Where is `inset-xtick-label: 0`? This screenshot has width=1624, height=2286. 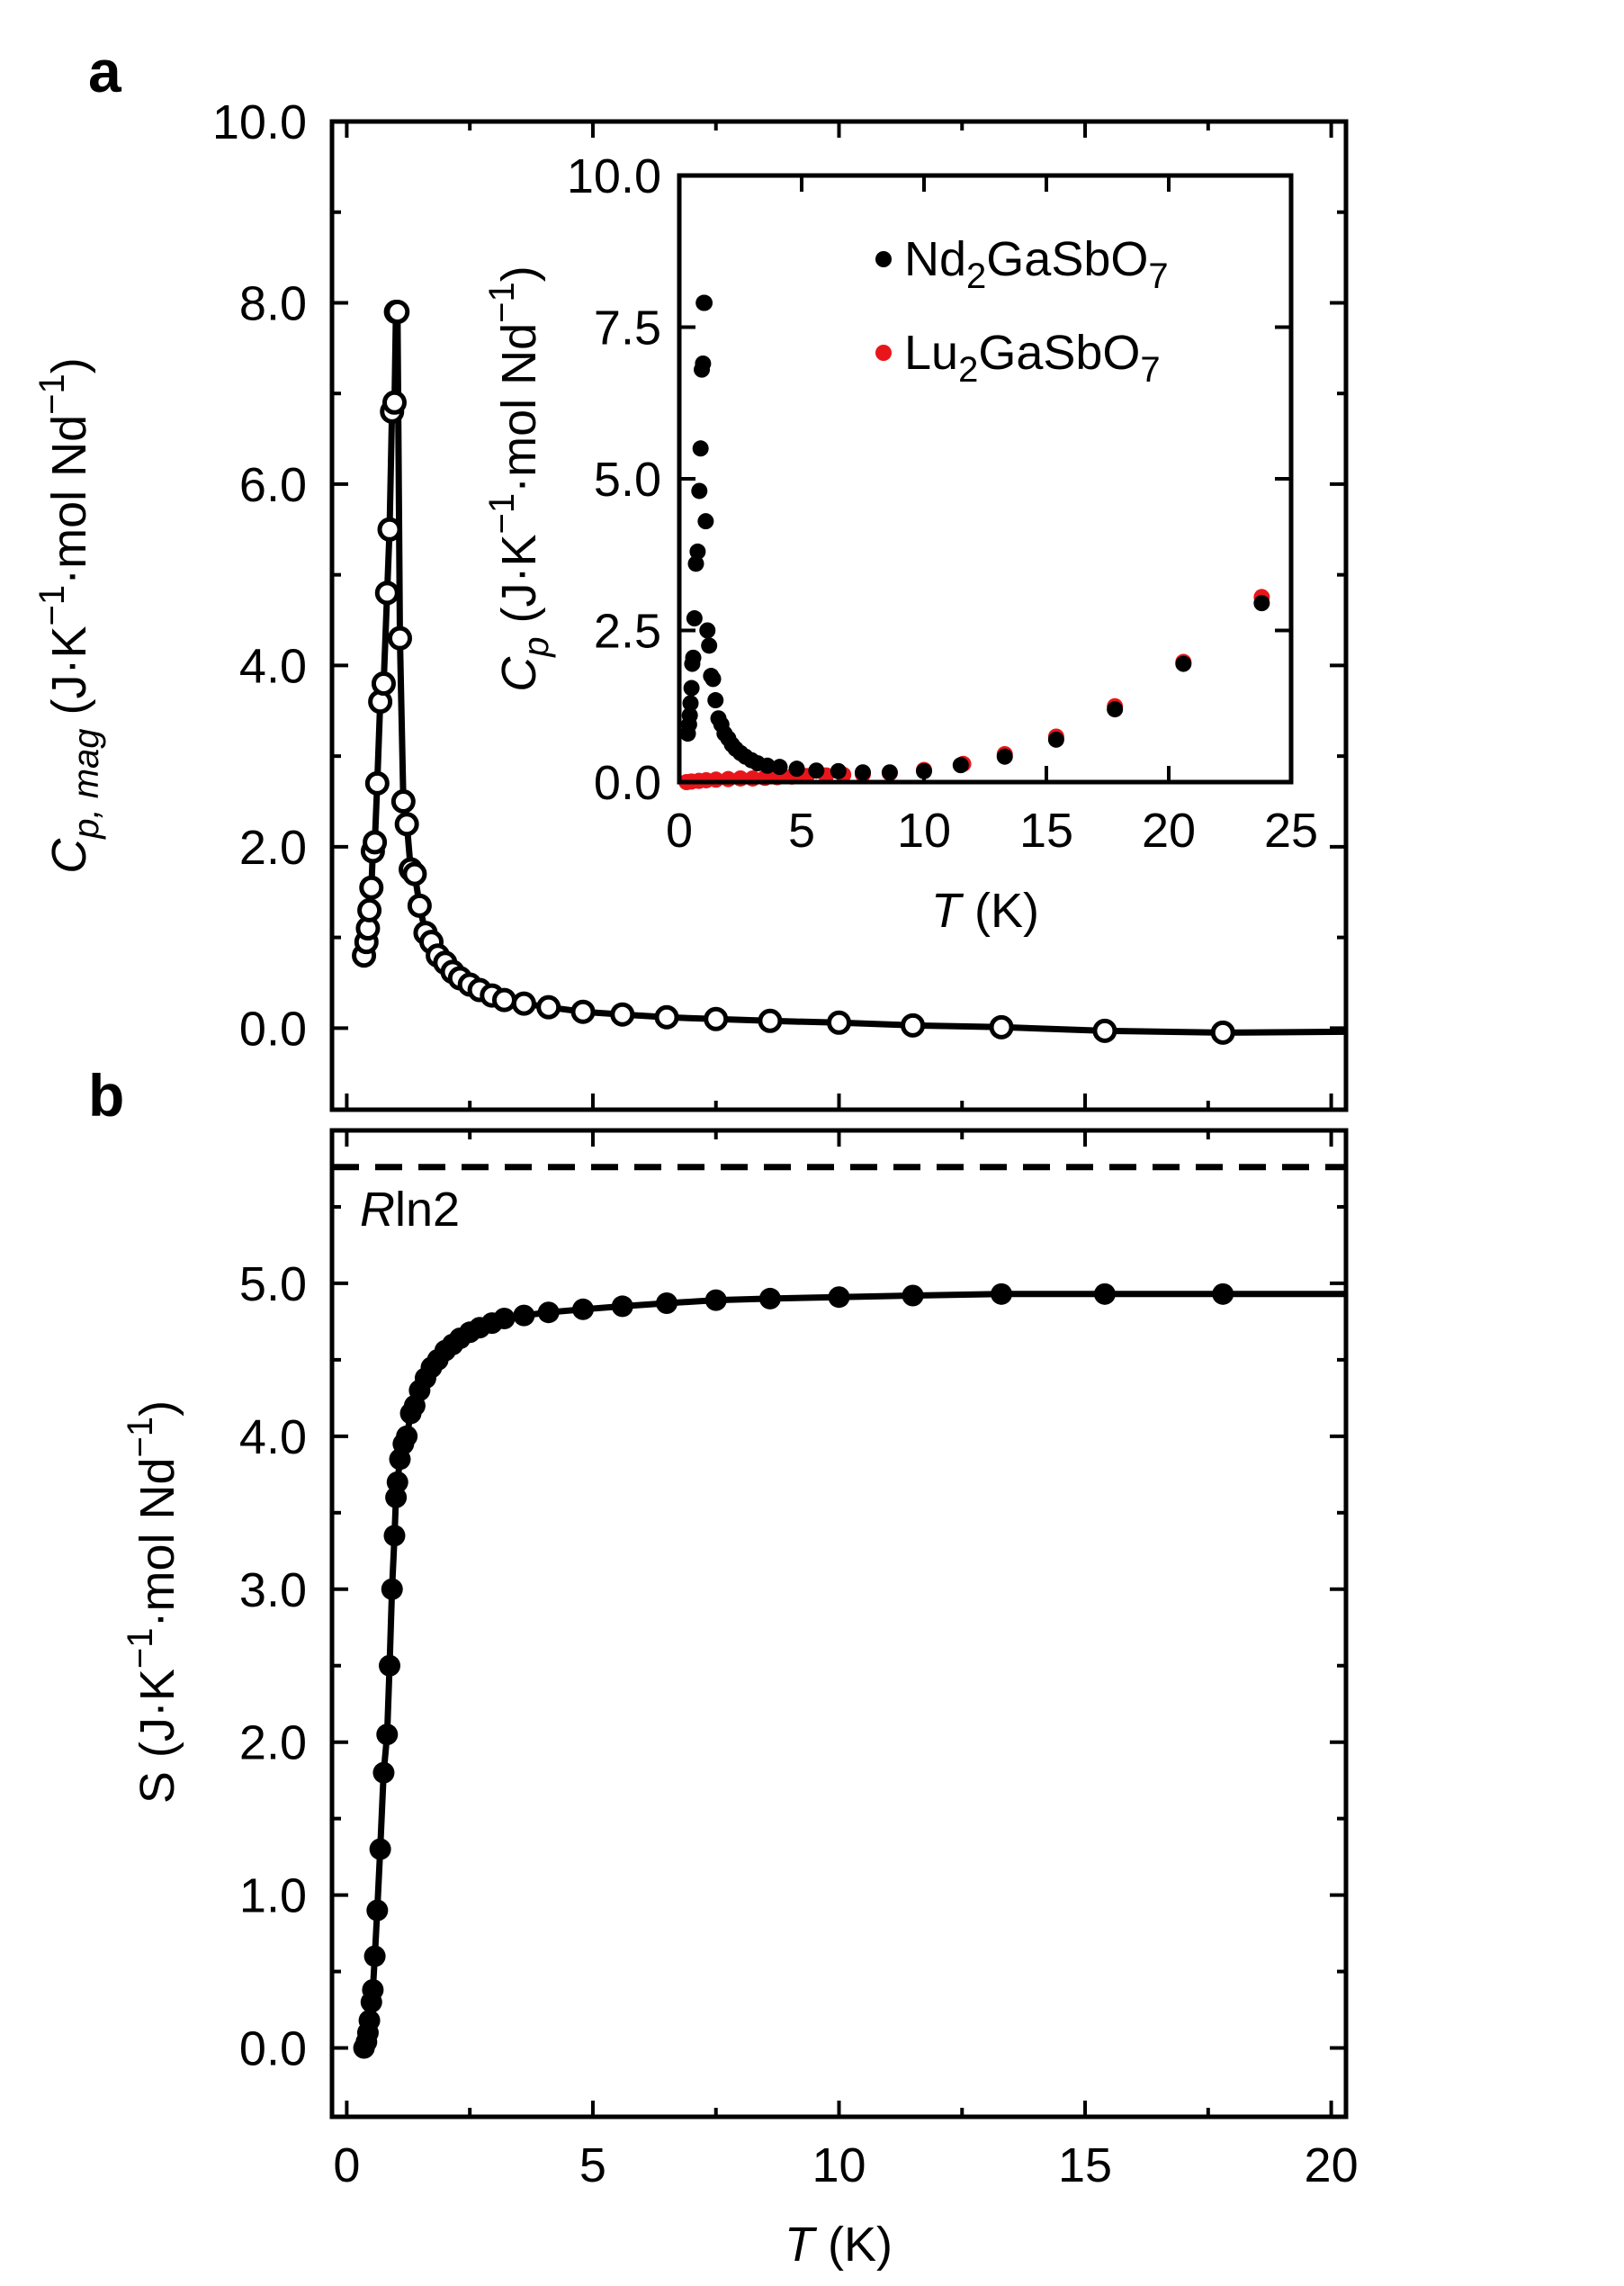
inset-xtick-label: 0 is located at coordinates (679, 831).